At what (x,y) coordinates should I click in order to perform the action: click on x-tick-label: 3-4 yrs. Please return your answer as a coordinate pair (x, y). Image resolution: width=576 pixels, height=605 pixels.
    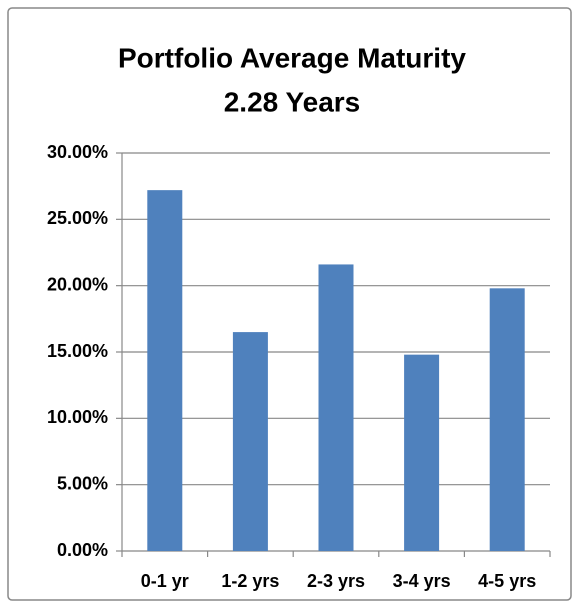
    Looking at the image, I should click on (422, 581).